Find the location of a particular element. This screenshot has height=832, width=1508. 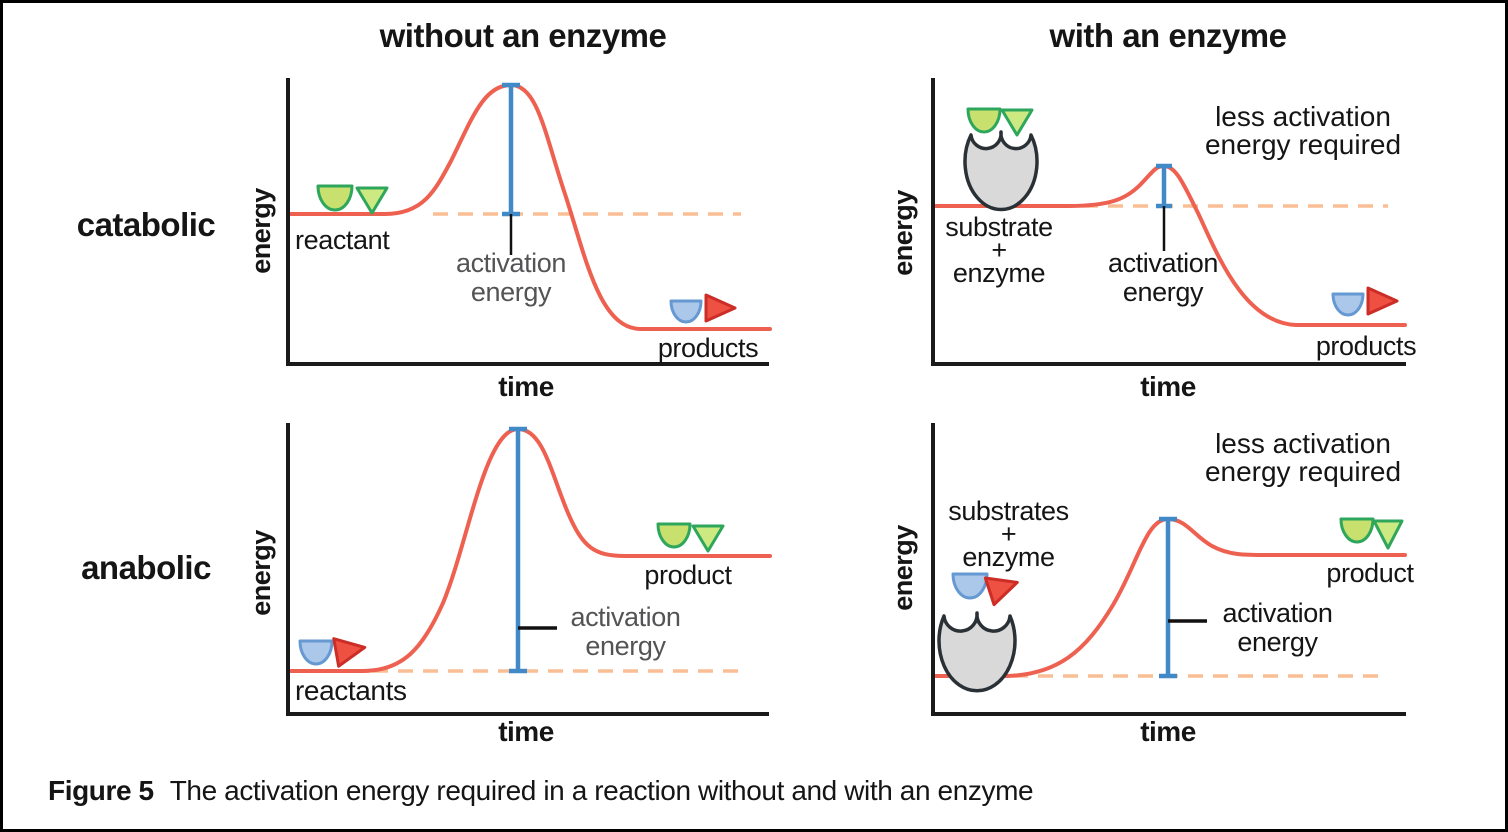

anabolic-without-enzyme-chart is located at coordinates (529, 569).